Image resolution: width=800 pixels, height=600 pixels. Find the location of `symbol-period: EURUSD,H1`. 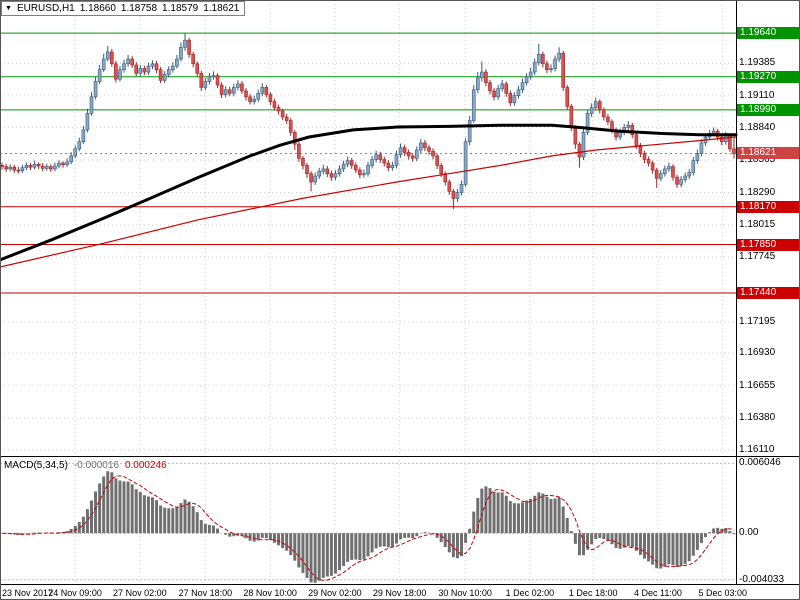

symbol-period: EURUSD,H1 is located at coordinates (45, 8).